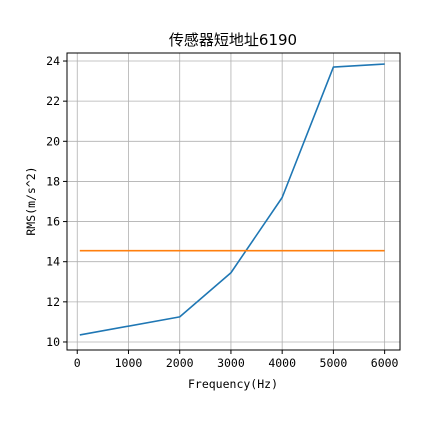 This screenshot has height=438, width=444. What do you see at coordinates (180, 363) in the screenshot?
I see `x-tick-label: 2000` at bounding box center [180, 363].